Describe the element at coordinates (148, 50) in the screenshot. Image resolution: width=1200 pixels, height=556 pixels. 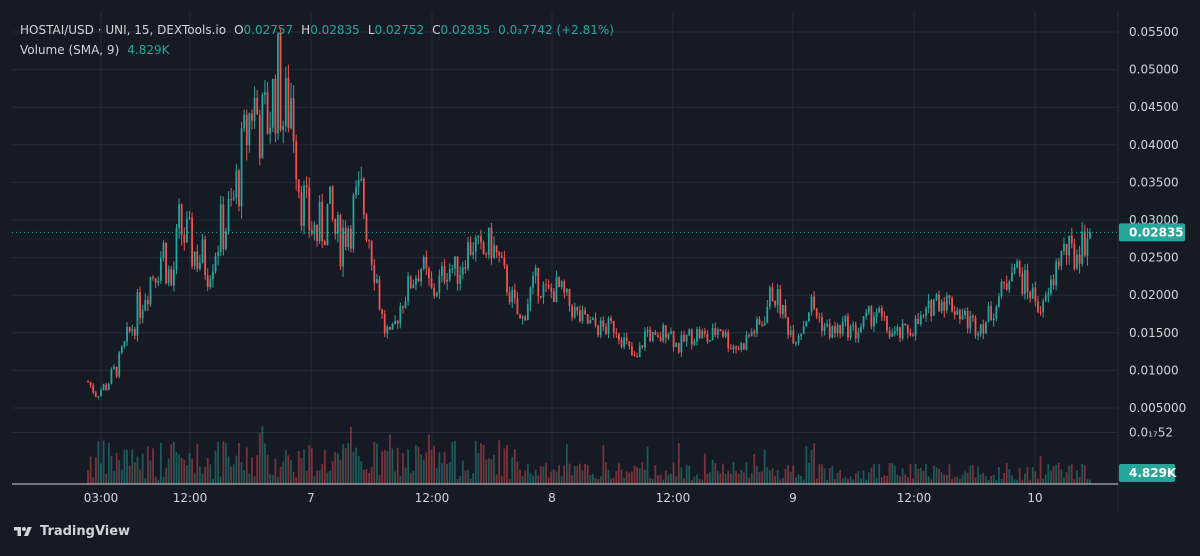
I see `volume-value: 4.829K` at that location.